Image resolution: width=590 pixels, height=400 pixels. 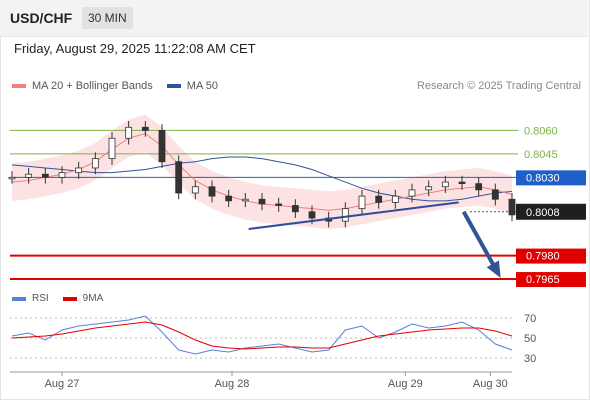 I want to click on level-badge-0.7965, so click(x=551, y=280).